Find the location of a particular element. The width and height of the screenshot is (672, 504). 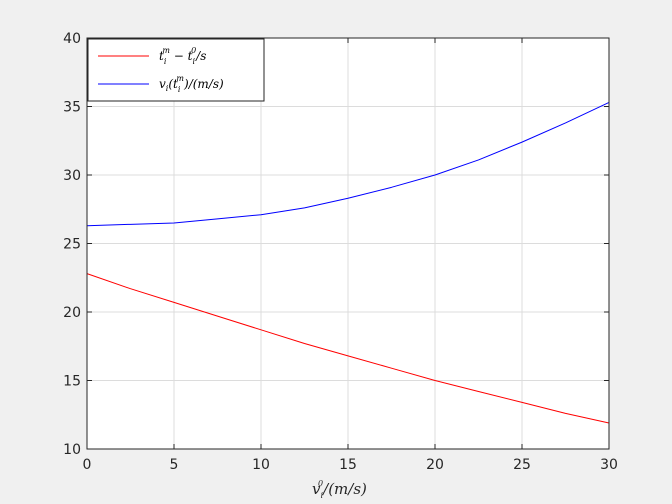

y-tick-label: 40 is located at coordinates (72, 39).